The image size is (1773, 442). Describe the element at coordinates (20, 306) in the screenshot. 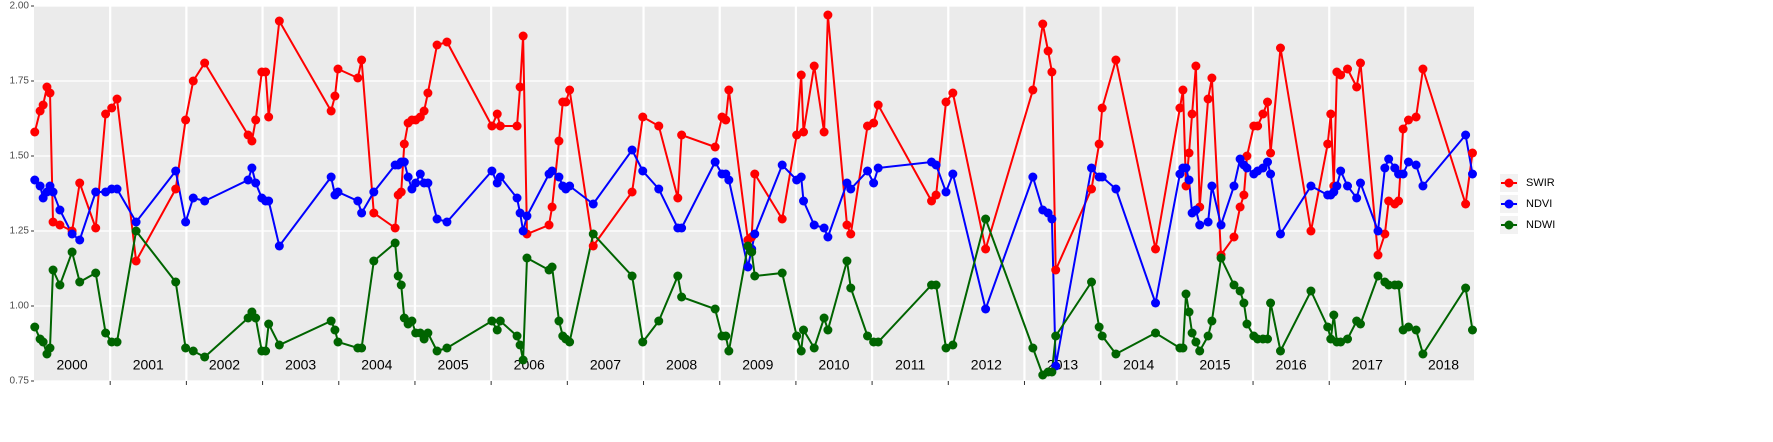

I see `y-tick-label: 1.00` at that location.